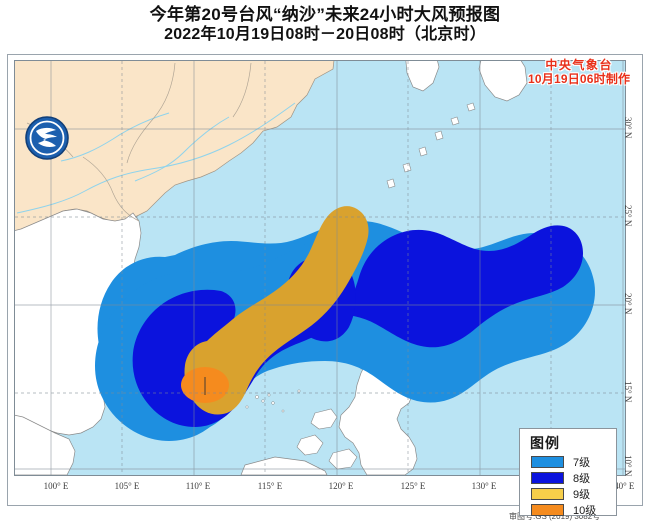 This screenshot has width=650, height=522. What do you see at coordinates (127, 486) in the screenshot?
I see `lon-label-105e: 105° E` at bounding box center [127, 486].